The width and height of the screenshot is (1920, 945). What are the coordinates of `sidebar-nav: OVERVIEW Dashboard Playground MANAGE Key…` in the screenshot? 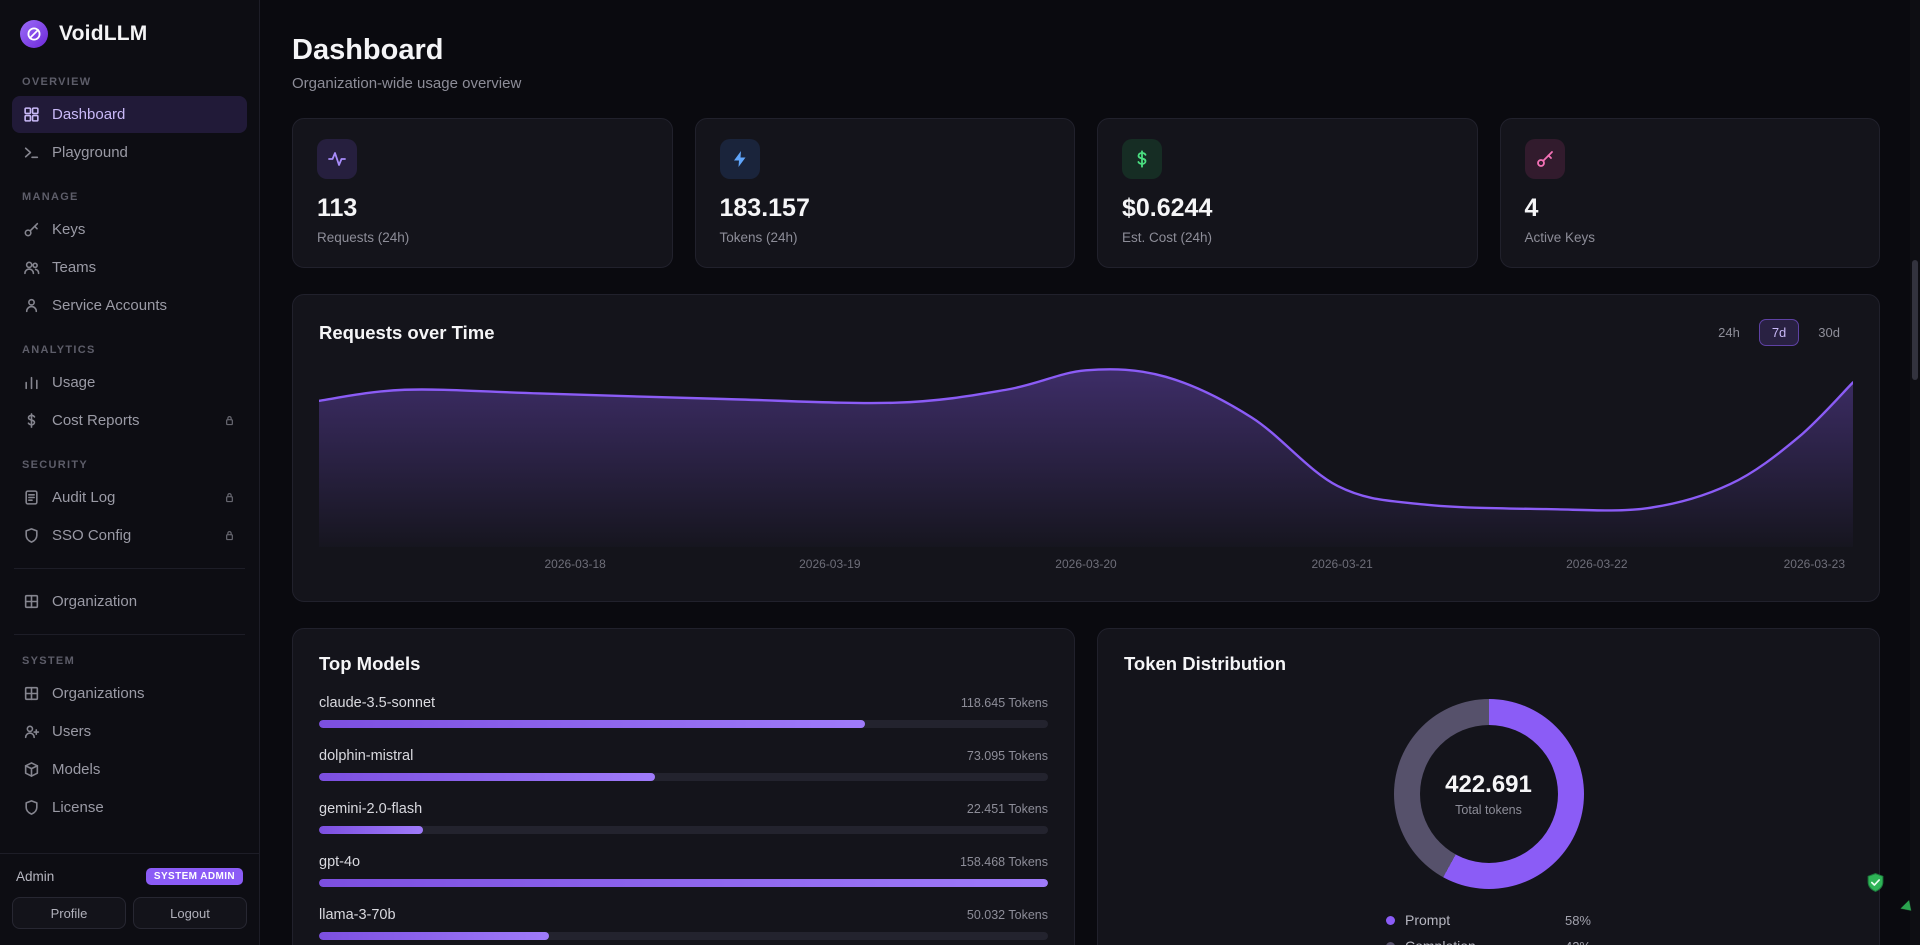 It's located at (129, 454).